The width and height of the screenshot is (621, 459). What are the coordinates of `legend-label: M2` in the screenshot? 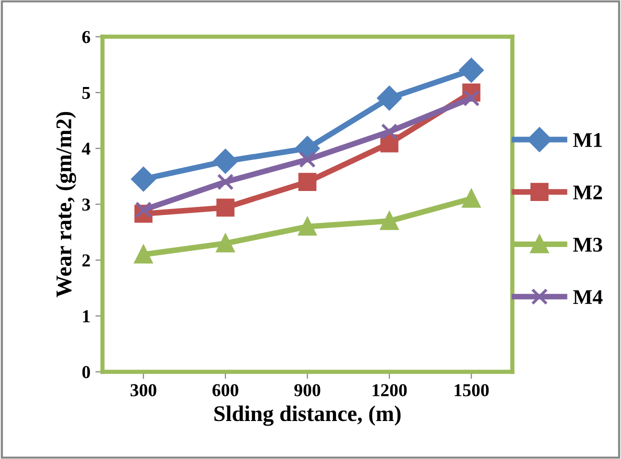 It's located at (587, 192).